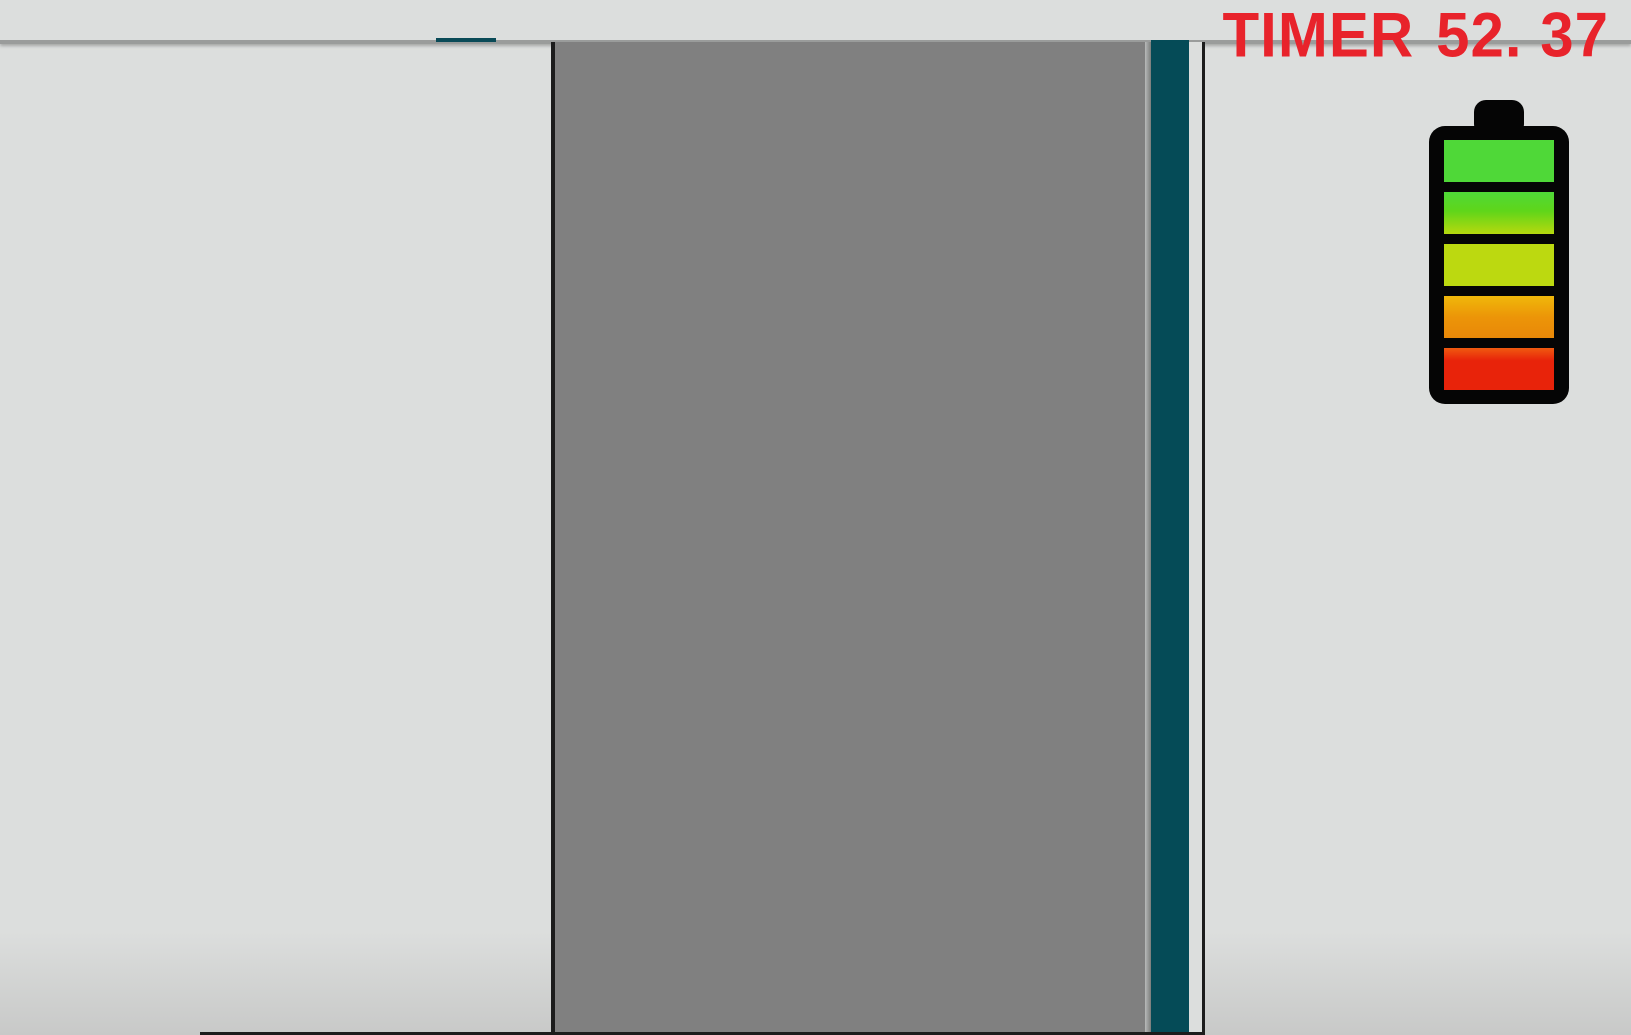  What do you see at coordinates (1522, 35) in the screenshot?
I see `timer-value: 52. 37` at bounding box center [1522, 35].